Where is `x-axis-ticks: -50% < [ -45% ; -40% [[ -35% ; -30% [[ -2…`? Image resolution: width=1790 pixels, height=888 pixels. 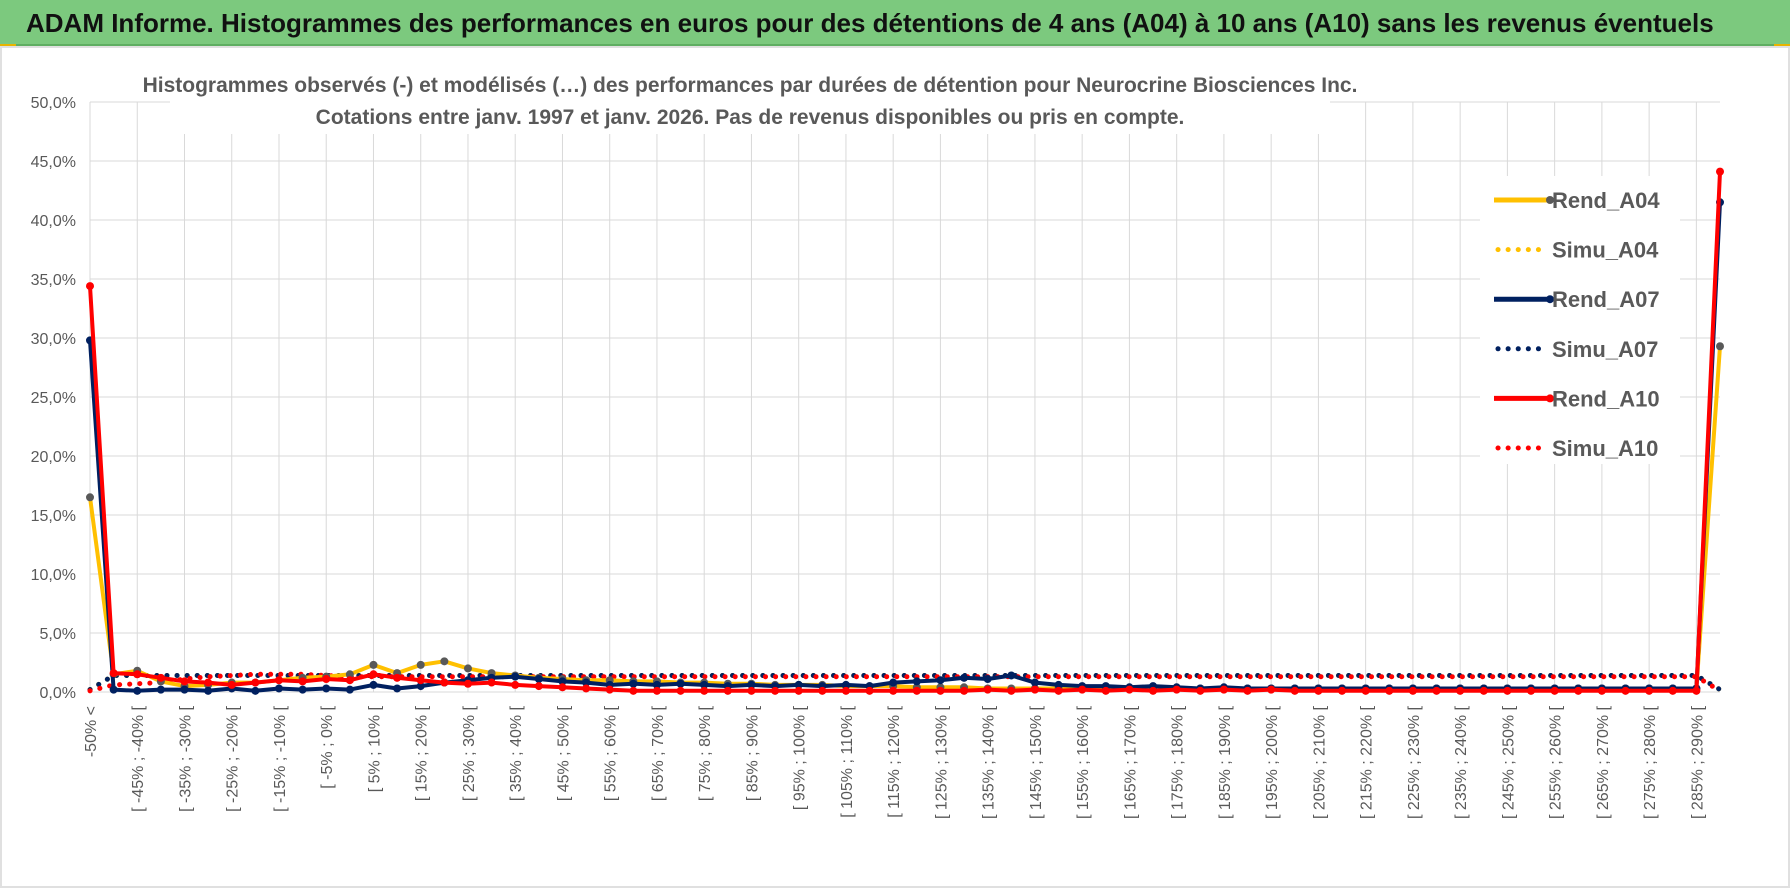 x-axis-ticks: -50% < [ -45% ; -40% [[ -35% ; -30% [[ -2… is located at coordinates (894, 762).